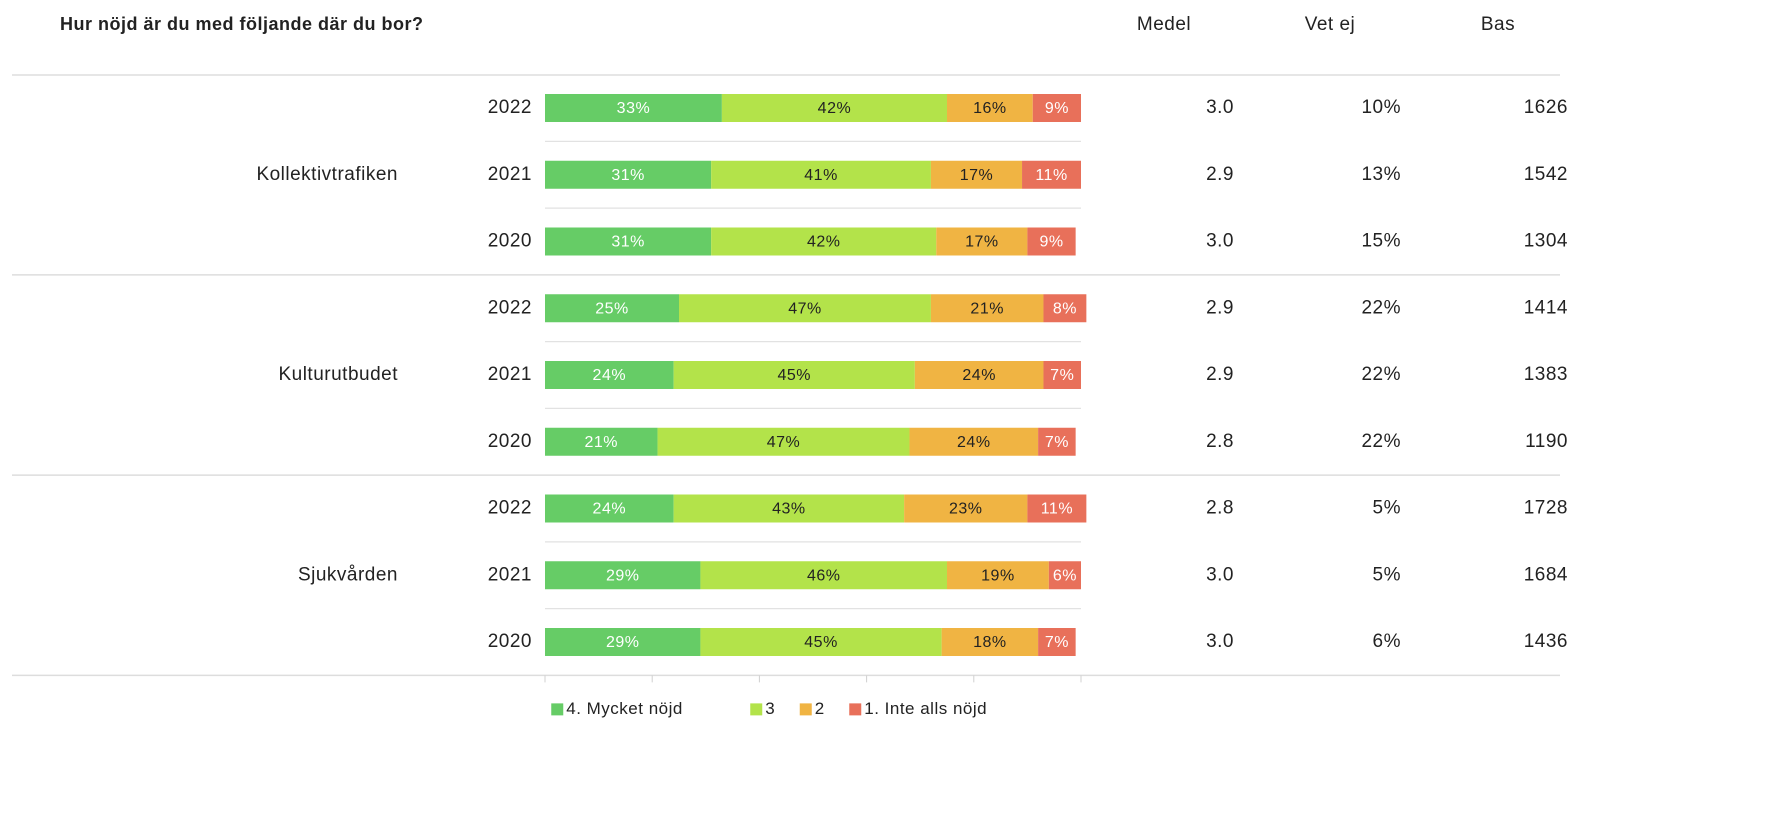 The height and width of the screenshot is (814, 1774). Describe the element at coordinates (1546, 241) in the screenshot. I see `column-value: 1304` at that location.